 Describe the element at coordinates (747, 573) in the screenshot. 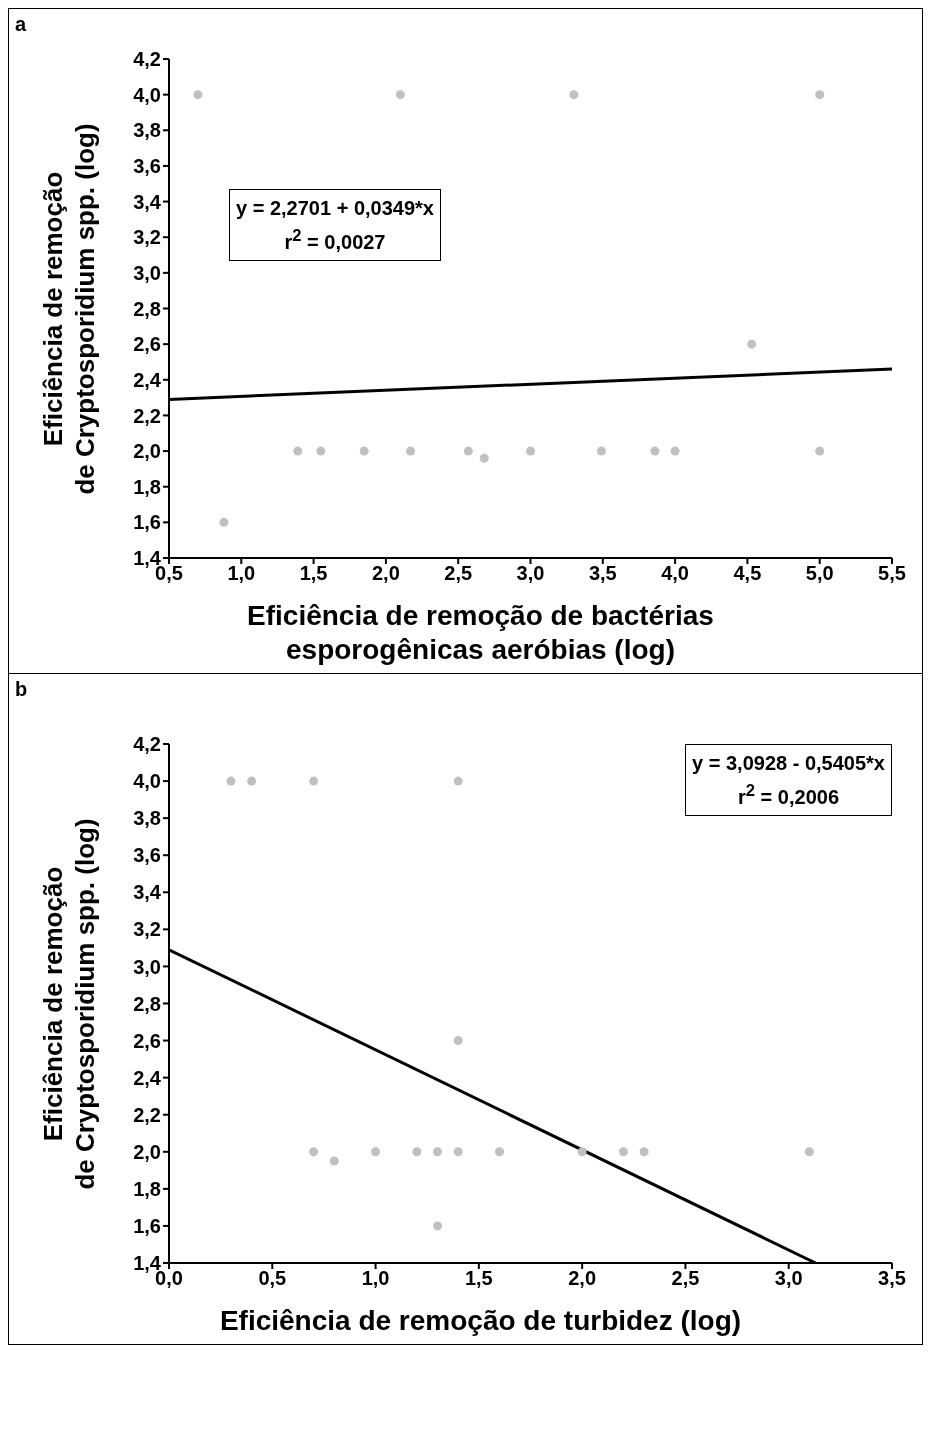

I see `x-tick-label: 4,5` at that location.